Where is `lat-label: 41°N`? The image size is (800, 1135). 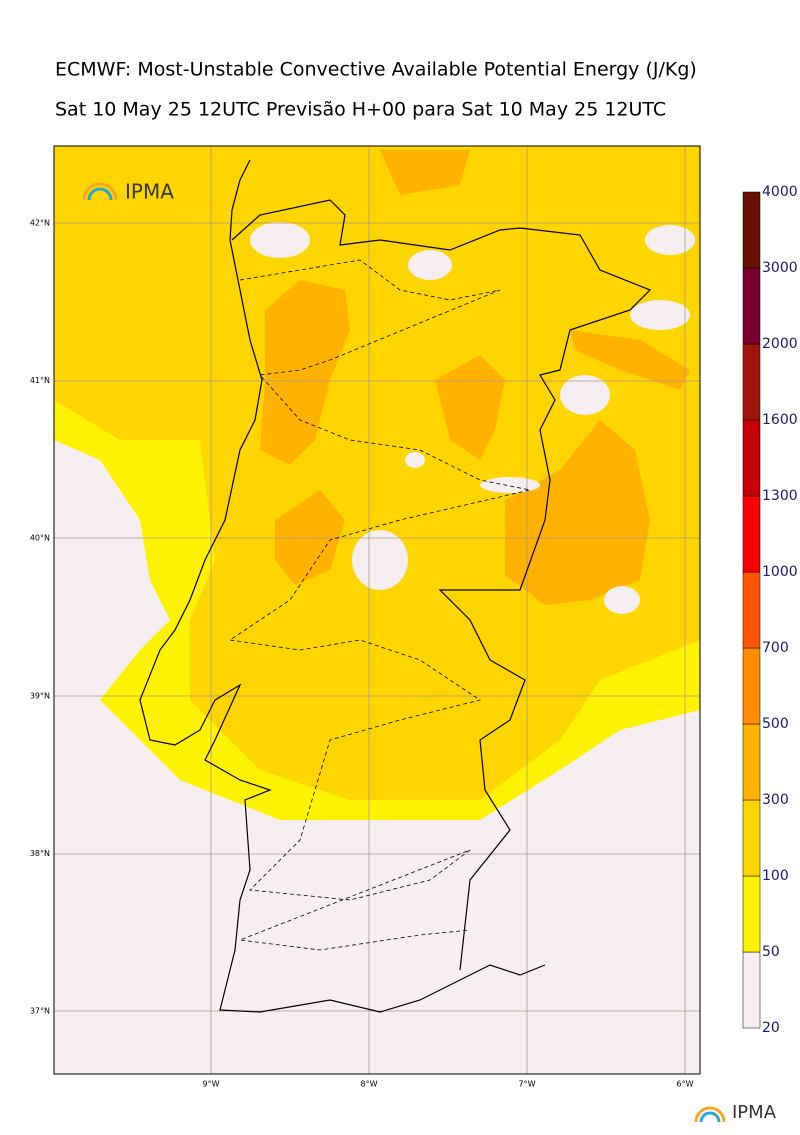 lat-label: 41°N is located at coordinates (40, 380).